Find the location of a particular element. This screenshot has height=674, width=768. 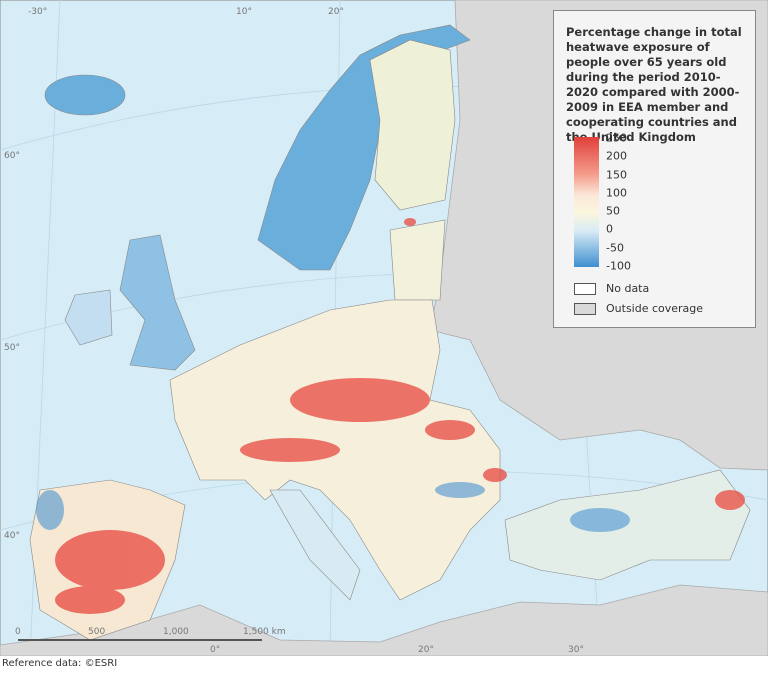

cool-spots is located at coordinates (333, 507).